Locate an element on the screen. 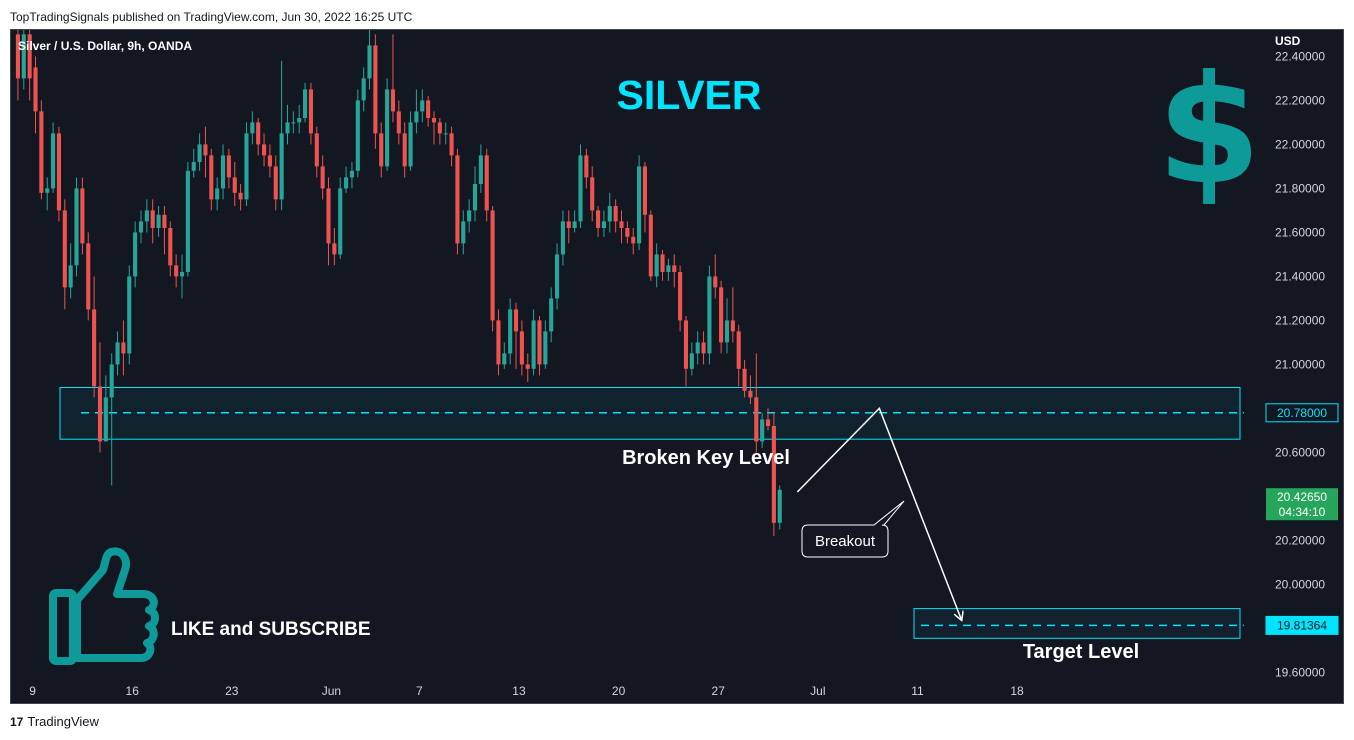 Image resolution: width=1354 pixels, height=740 pixels. last-price-tag-bg is located at coordinates (1302, 504).